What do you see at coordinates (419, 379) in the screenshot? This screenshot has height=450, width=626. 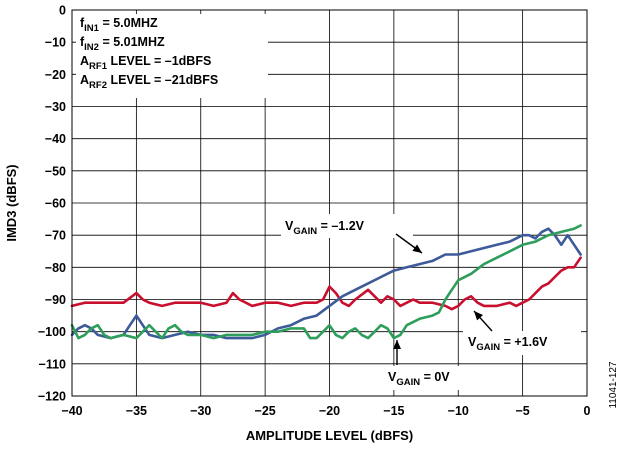 I see `annotation-vgain: VGAIN = 0V` at bounding box center [419, 379].